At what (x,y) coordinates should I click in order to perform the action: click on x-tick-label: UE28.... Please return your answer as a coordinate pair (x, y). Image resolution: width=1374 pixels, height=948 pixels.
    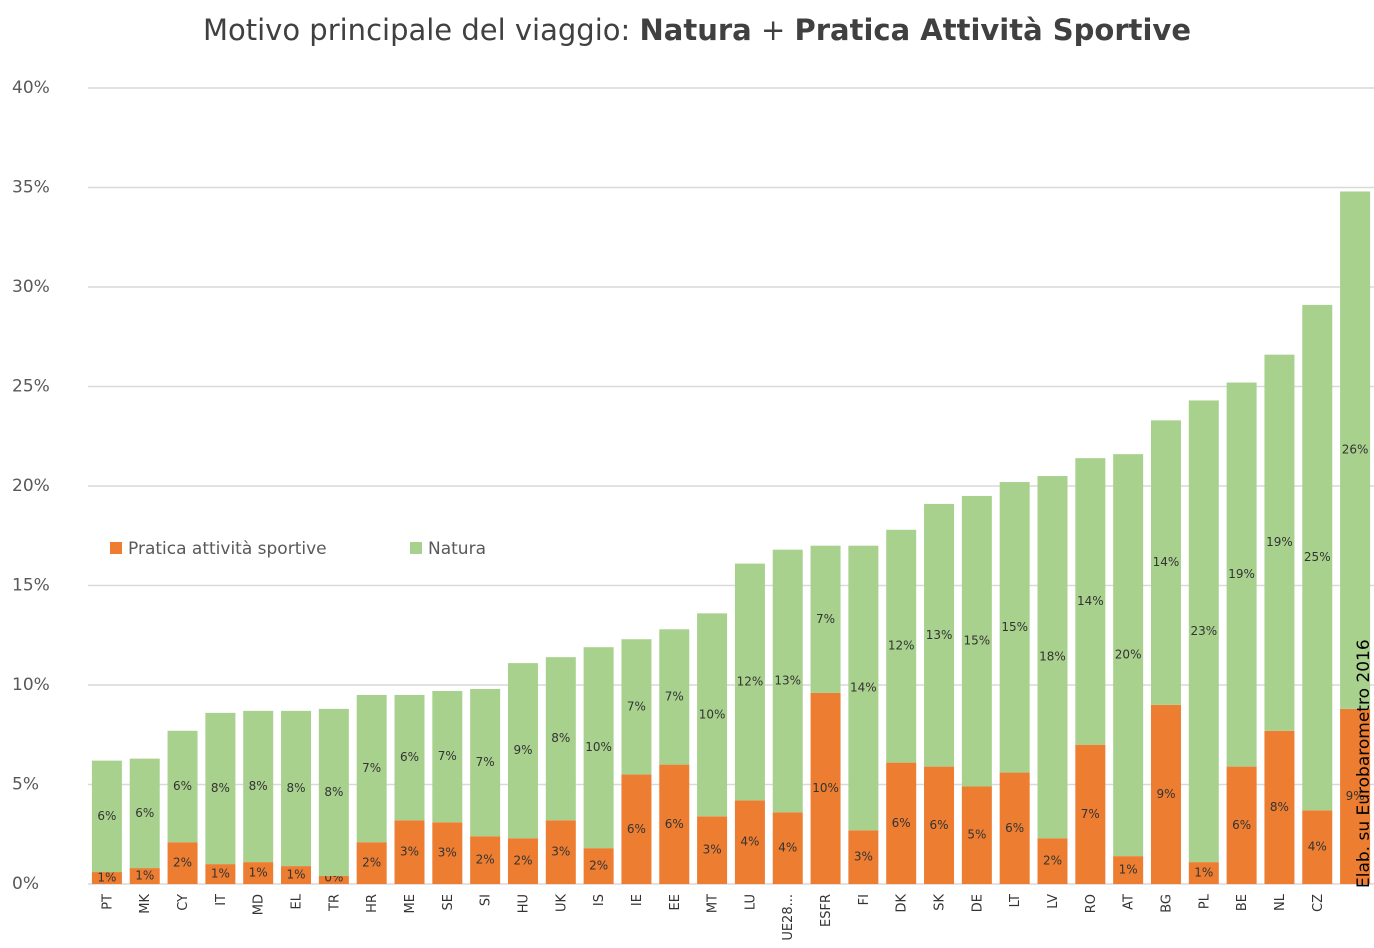
    Looking at the image, I should click on (788, 917).